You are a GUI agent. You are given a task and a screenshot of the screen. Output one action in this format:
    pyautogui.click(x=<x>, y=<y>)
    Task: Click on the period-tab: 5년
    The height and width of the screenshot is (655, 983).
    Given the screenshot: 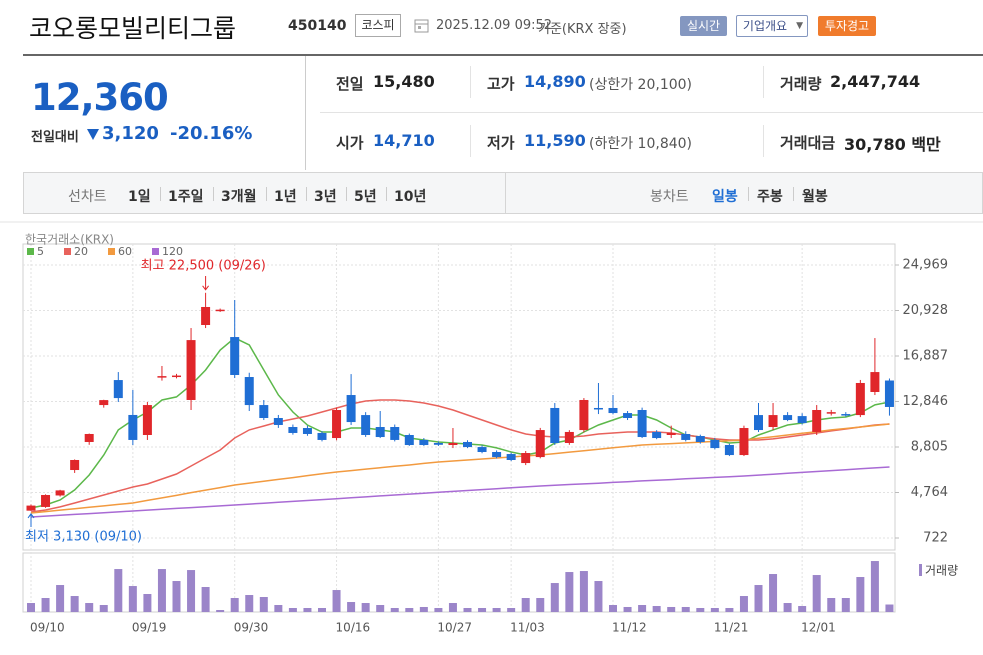 What is the action you would take?
    pyautogui.click(x=365, y=197)
    